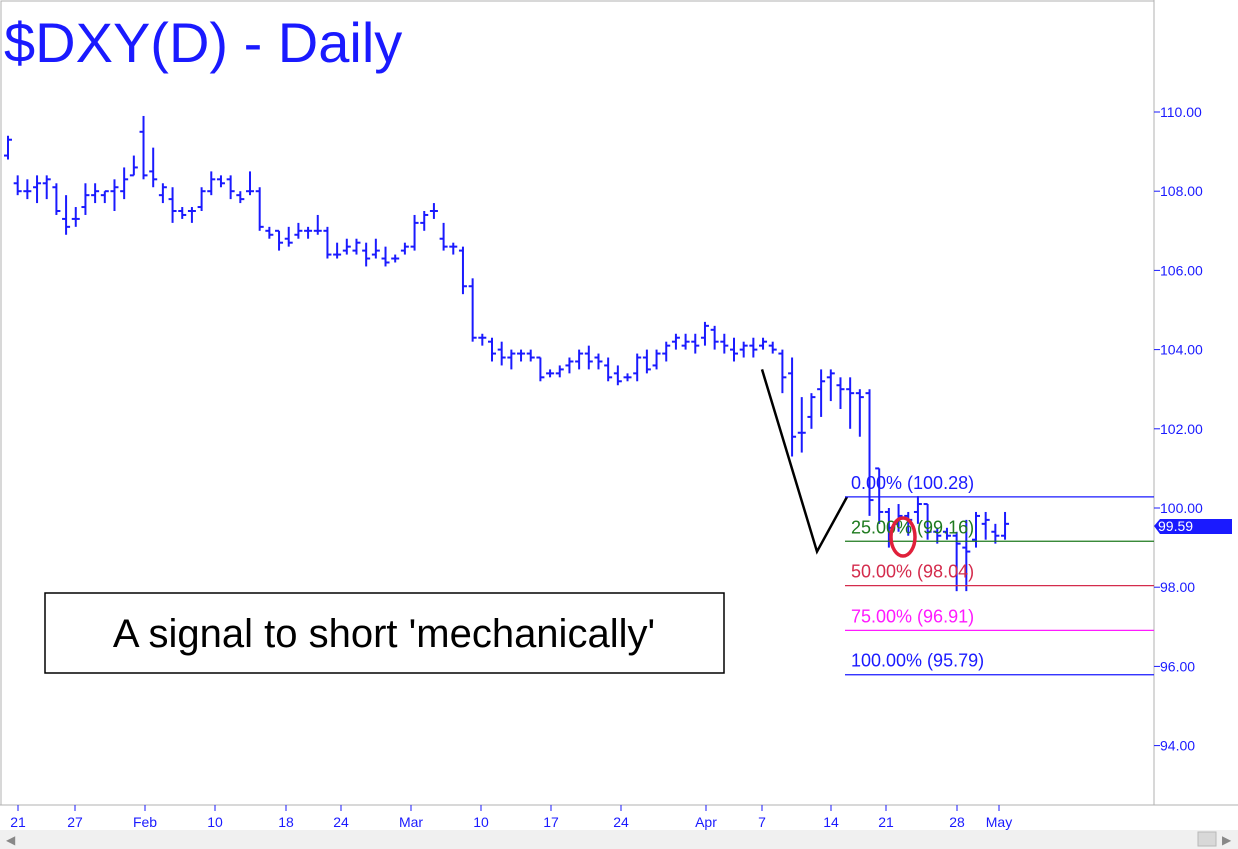 The width and height of the screenshot is (1238, 849). Describe the element at coordinates (1181, 429) in the screenshot. I see `y-tick-label: 102.00` at that location.